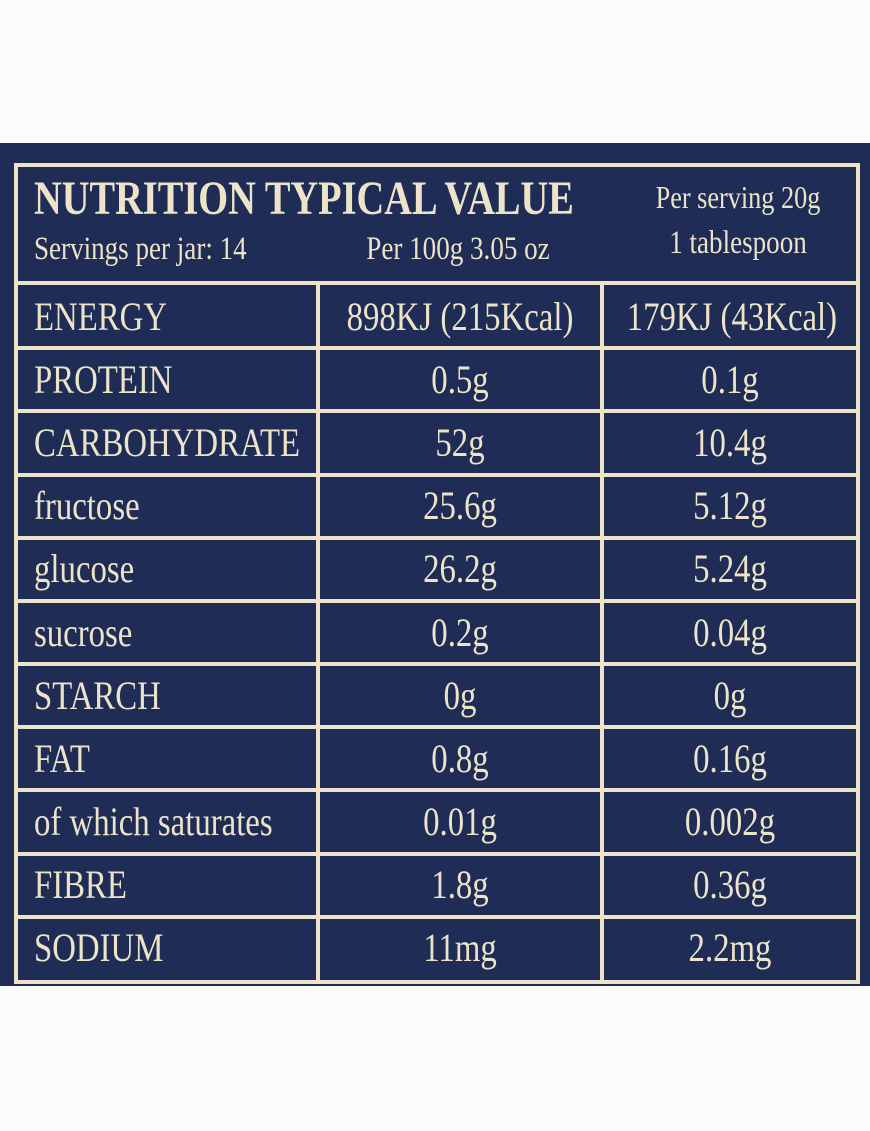 This screenshot has height=1131, width=870. I want to click on nutrient-name: STARCH, so click(97, 695).